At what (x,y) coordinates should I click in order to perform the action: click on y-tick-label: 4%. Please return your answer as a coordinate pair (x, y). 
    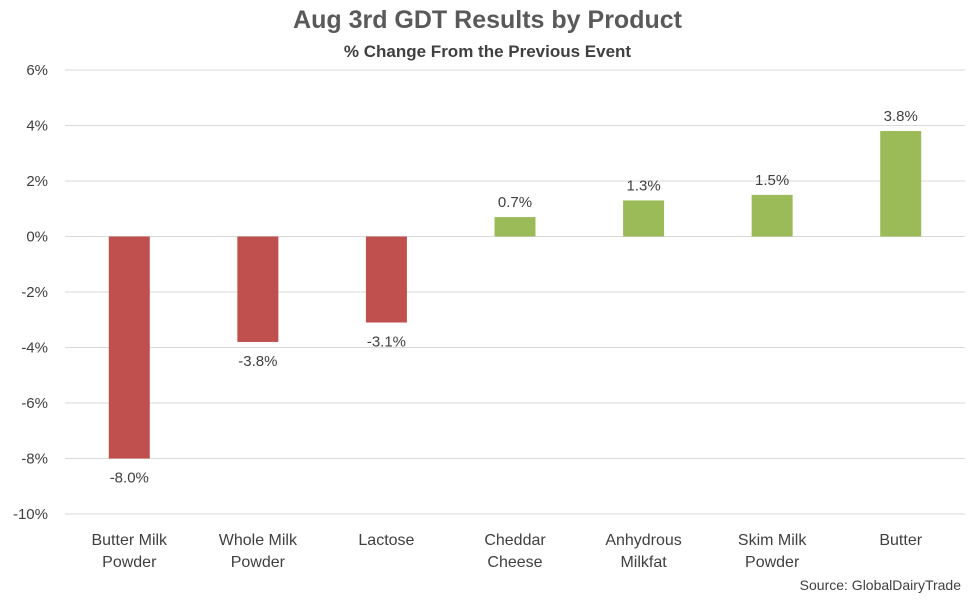
    Looking at the image, I should click on (37, 126).